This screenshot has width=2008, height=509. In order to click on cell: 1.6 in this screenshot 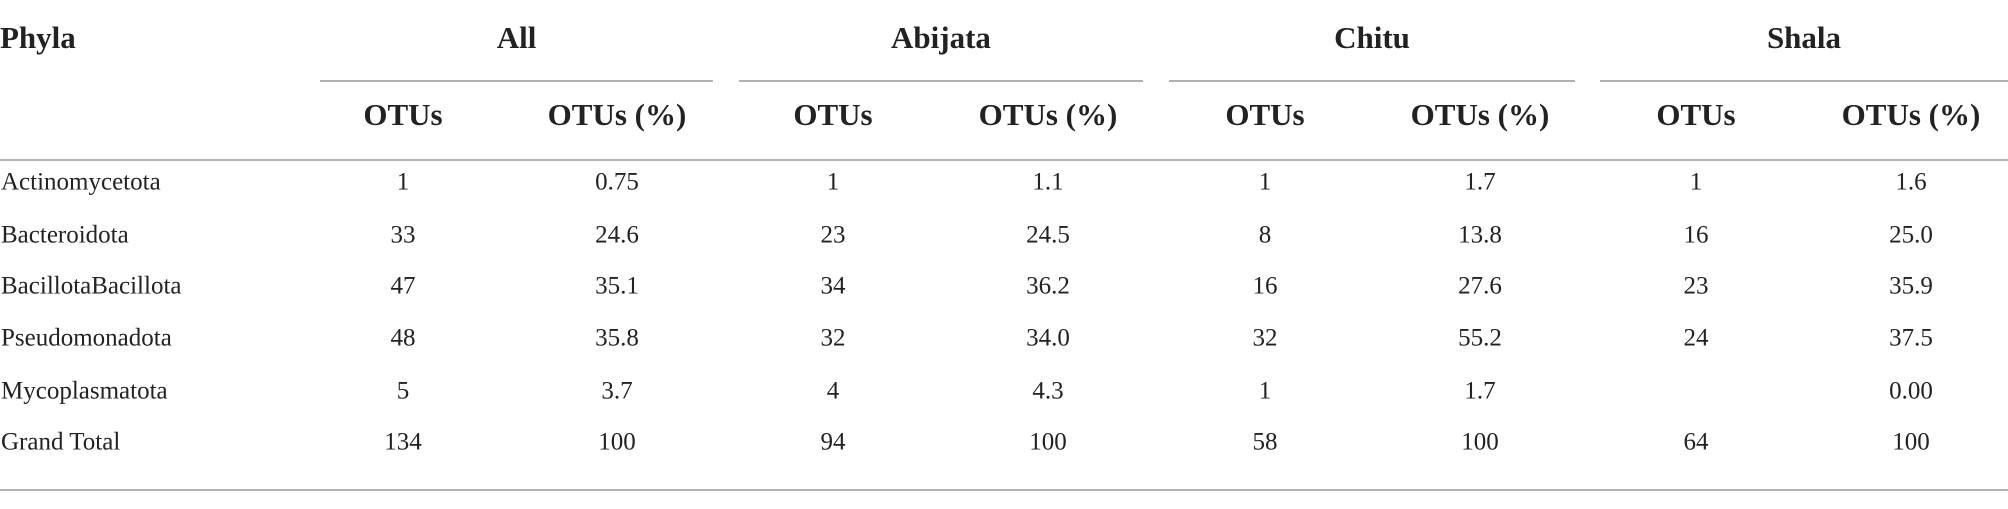, I will do `click(1910, 182)`.